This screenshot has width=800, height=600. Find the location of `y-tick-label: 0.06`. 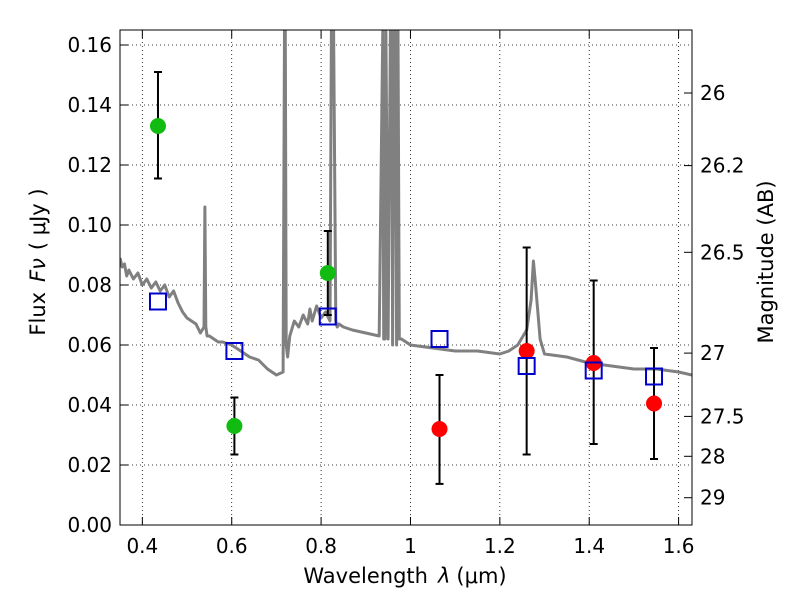

y-tick-label: 0.06 is located at coordinates (89, 345).